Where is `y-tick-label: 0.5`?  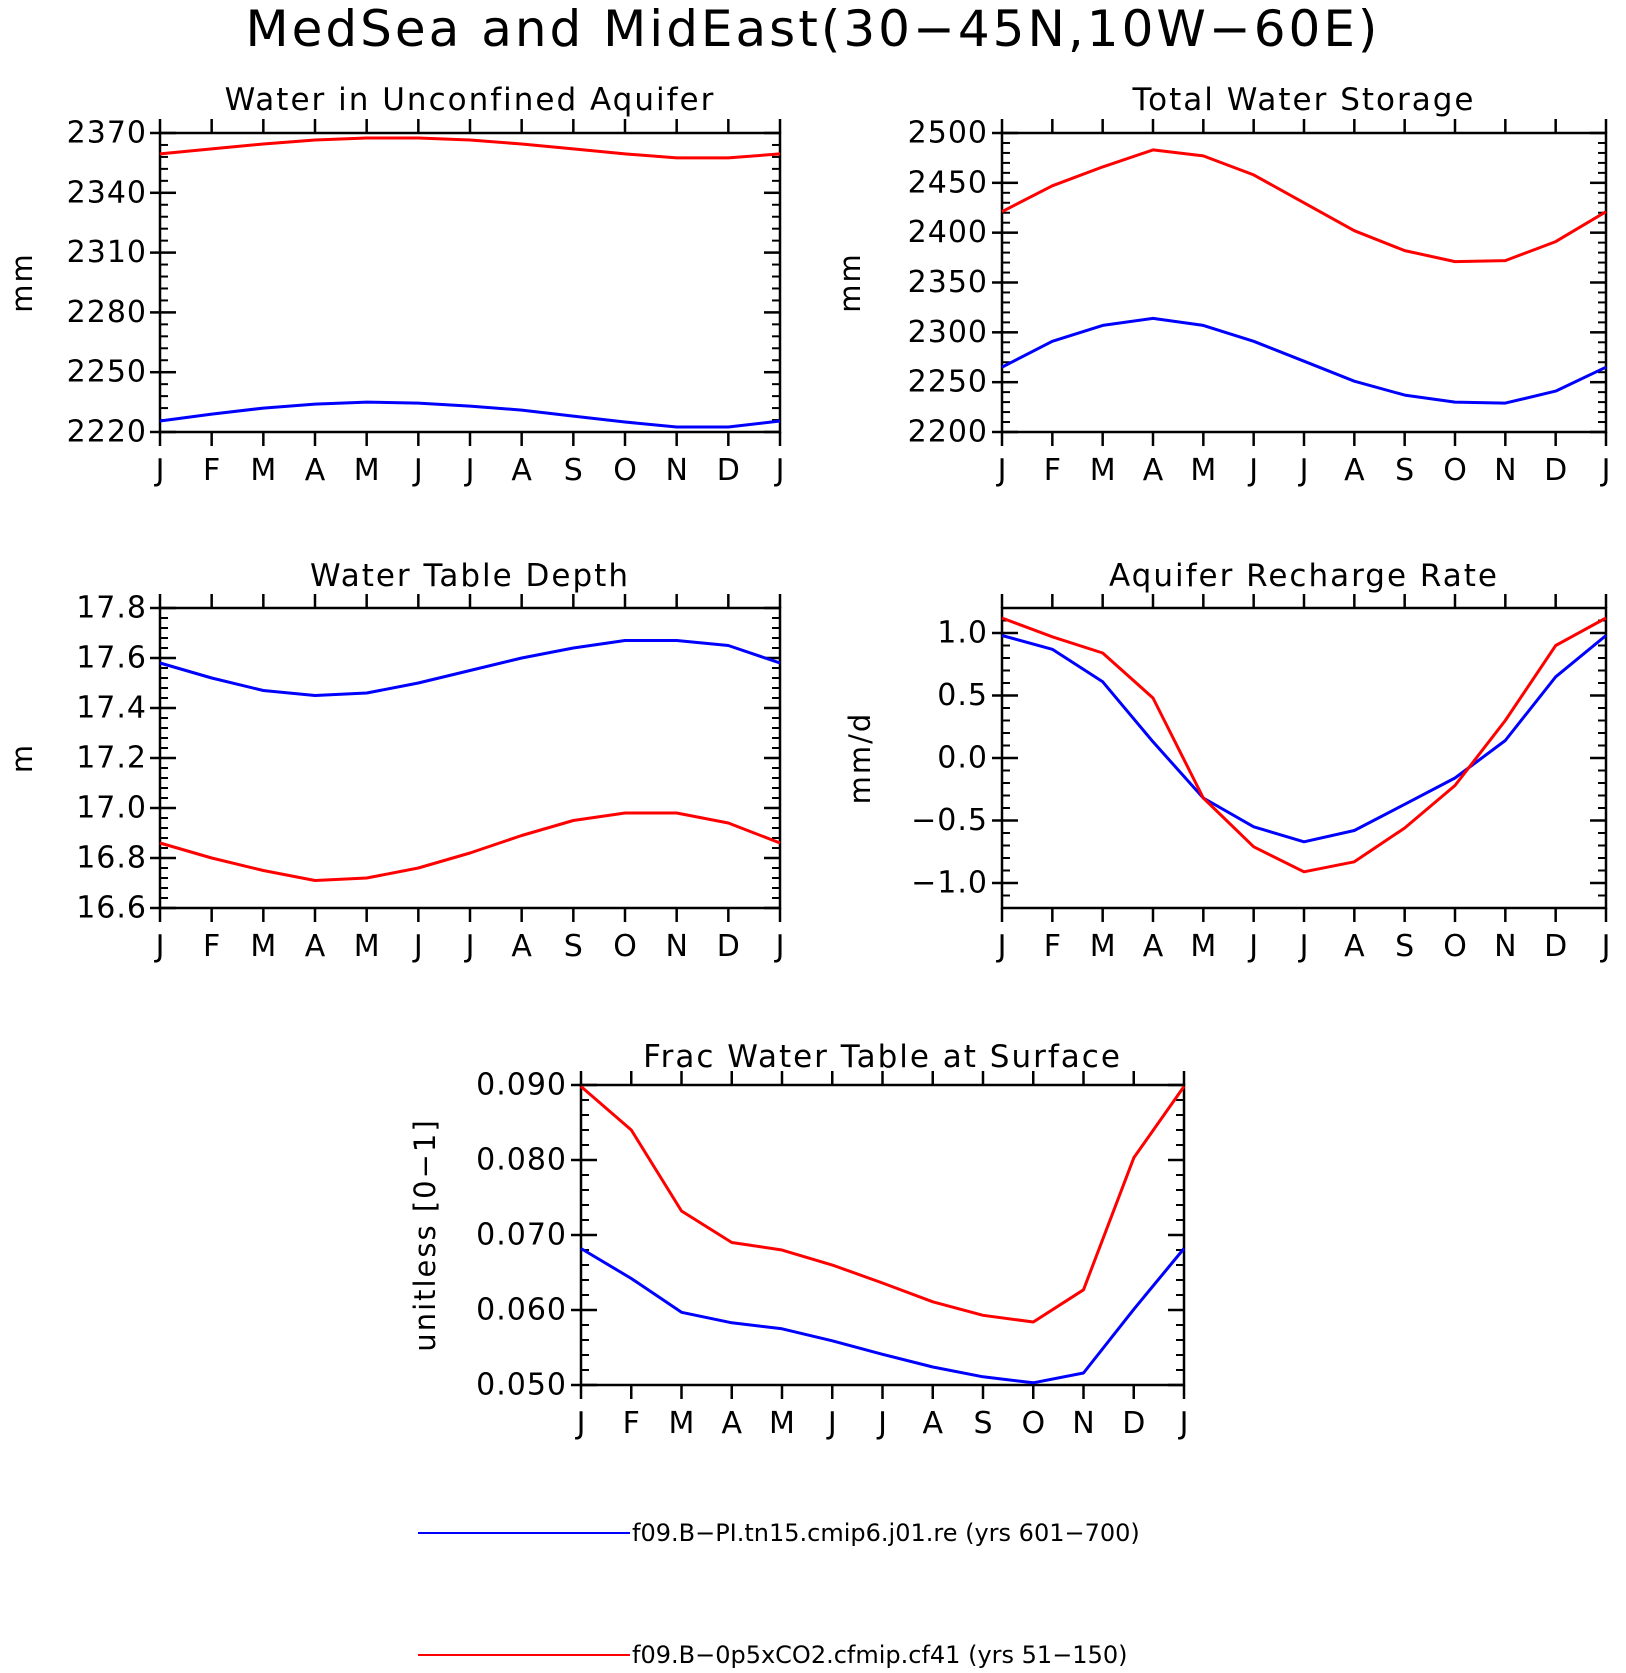 y-tick-label: 0.5 is located at coordinates (962, 695).